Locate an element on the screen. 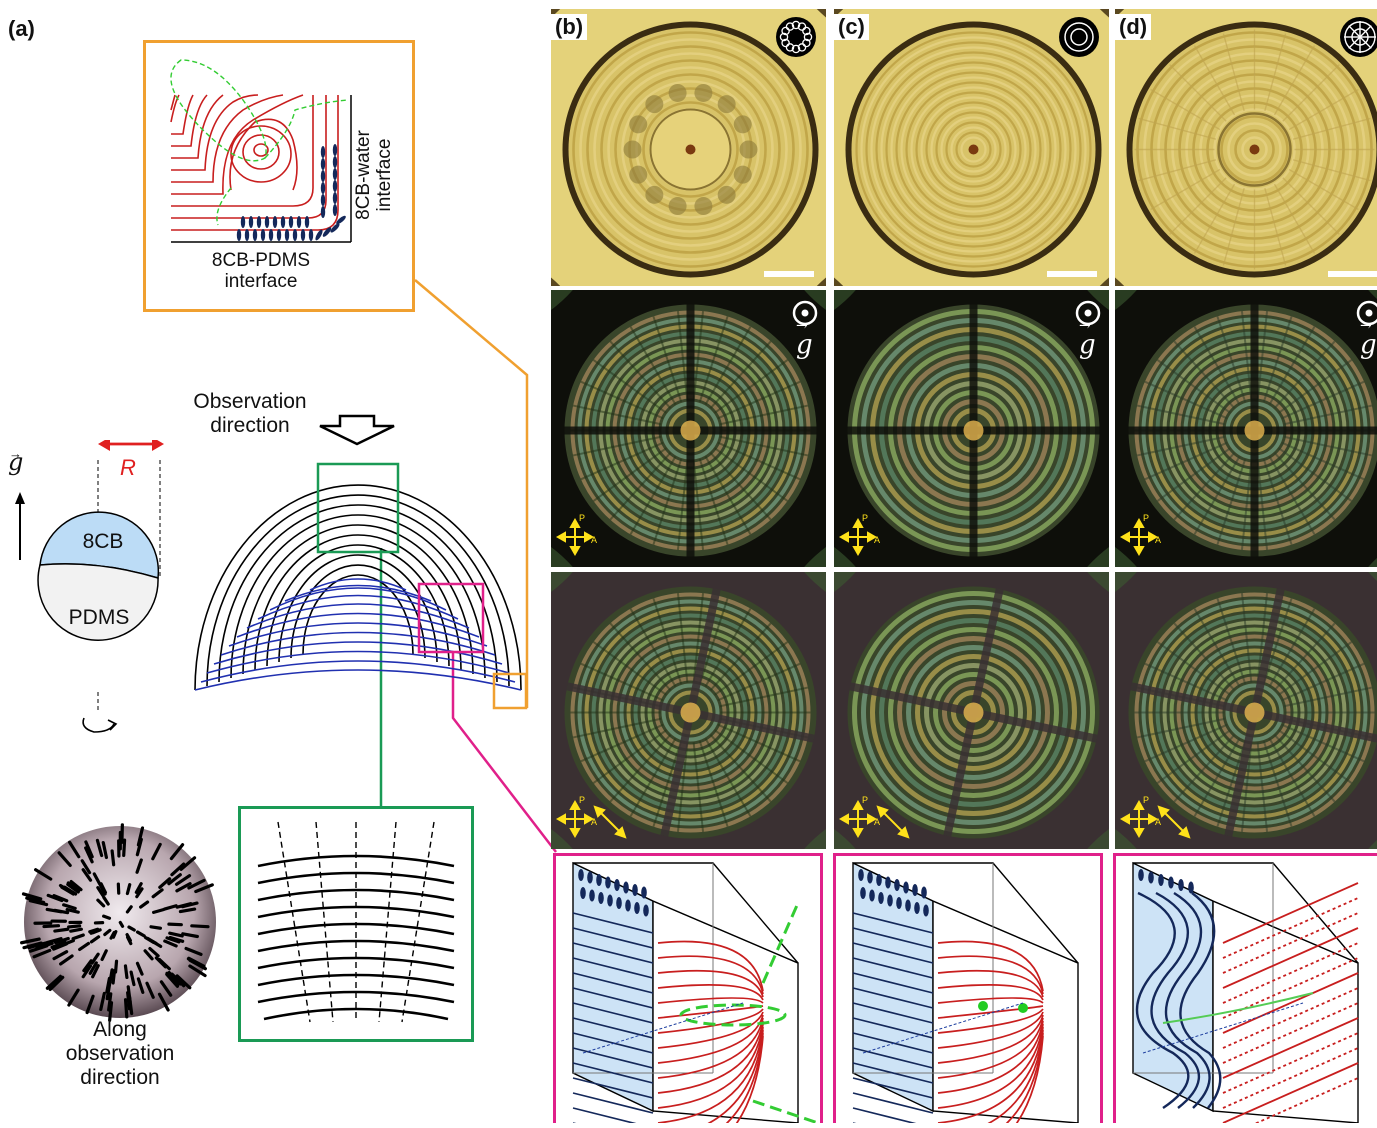  bottom-schematic-c is located at coordinates (968, 988).